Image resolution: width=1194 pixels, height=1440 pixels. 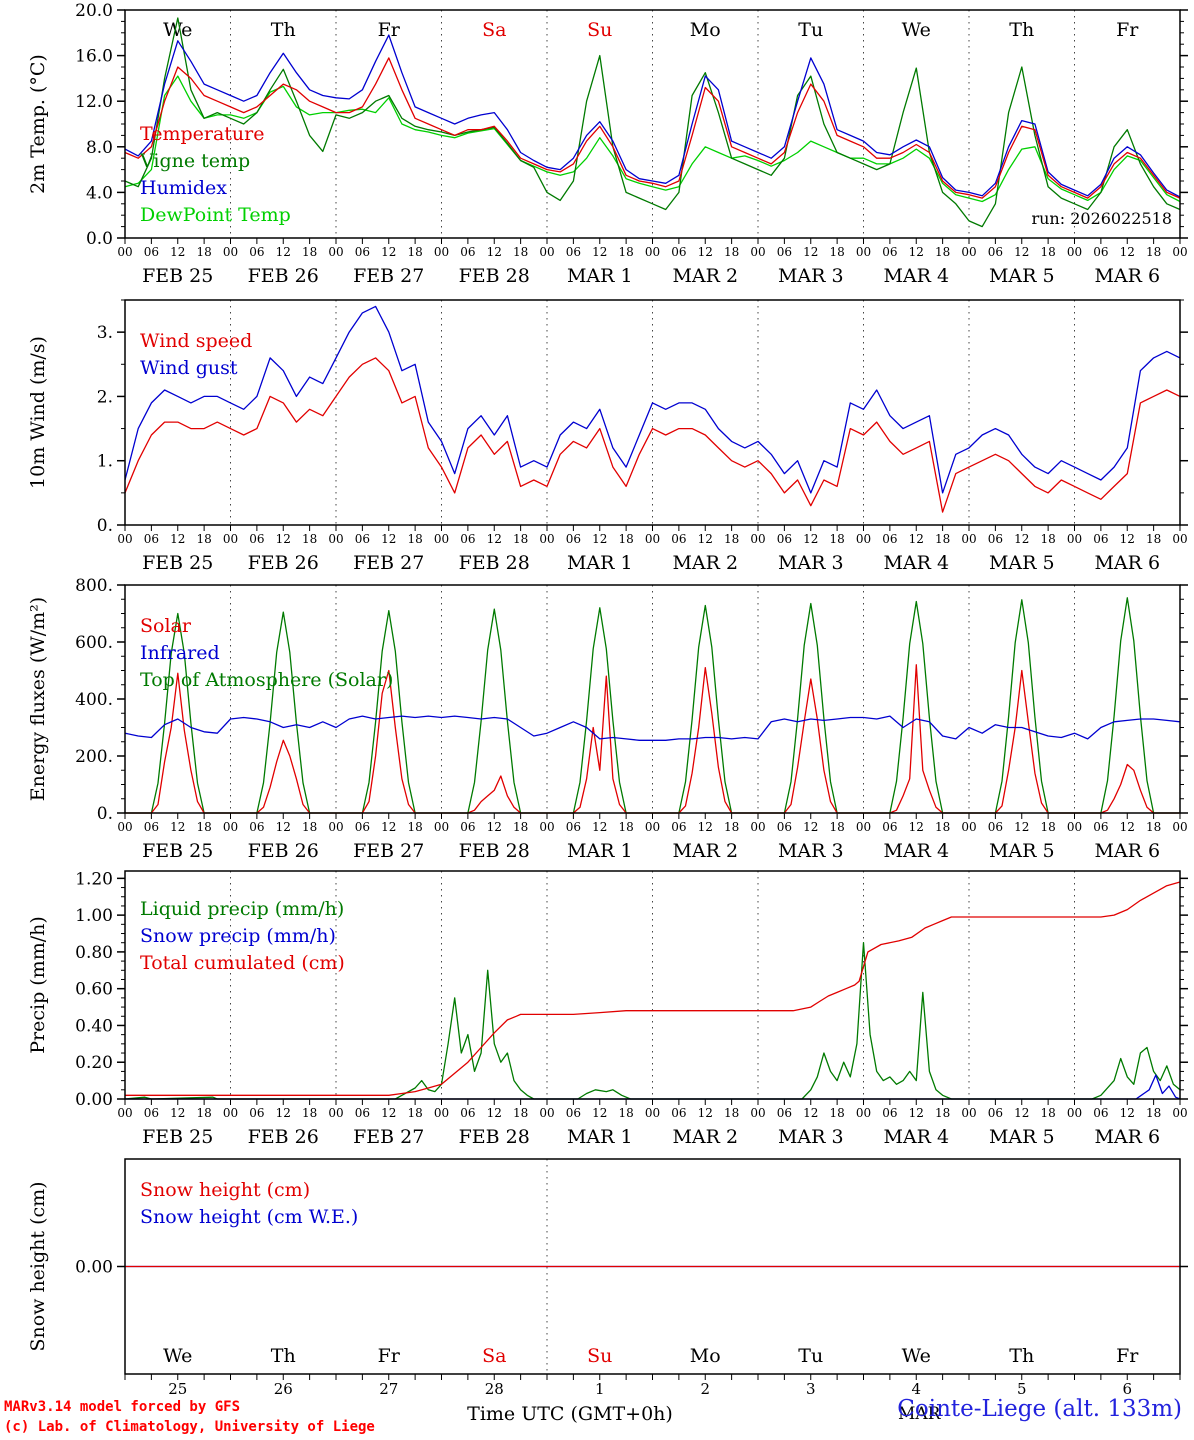 What do you see at coordinates (494, 1389) in the screenshot?
I see `svg-text: 28` at bounding box center [494, 1389].